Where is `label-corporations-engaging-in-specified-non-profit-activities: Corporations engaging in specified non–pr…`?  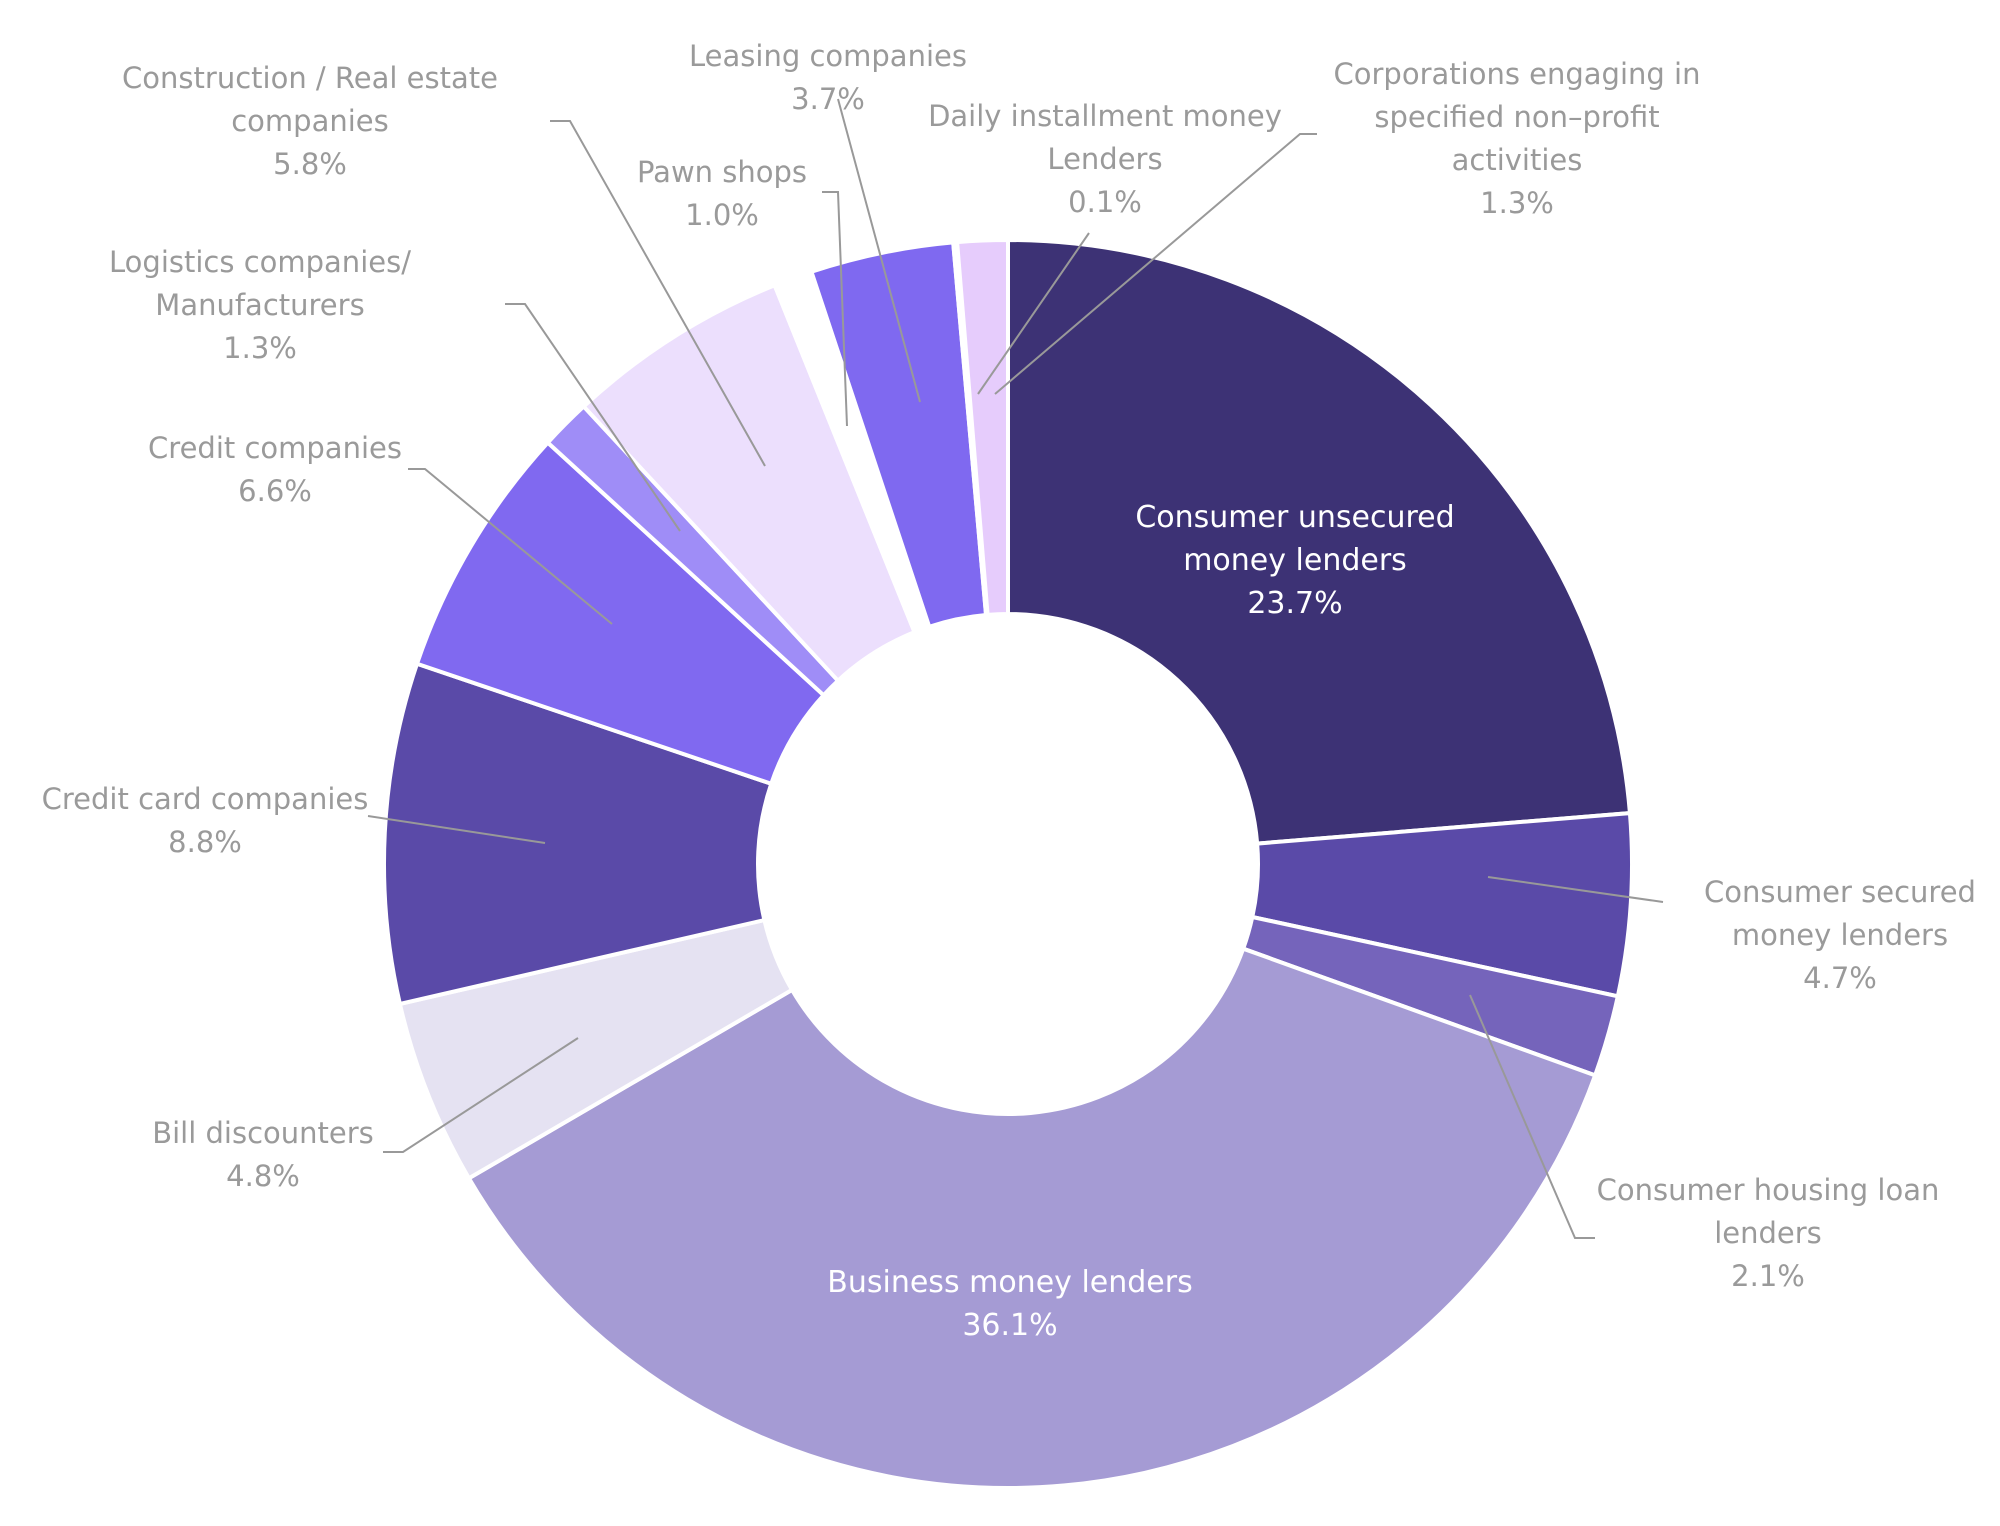
label-corporations-engaging-in-specified-non-profit-activities: Corporations engaging in specified non–pr… is located at coordinates (1517, 138).